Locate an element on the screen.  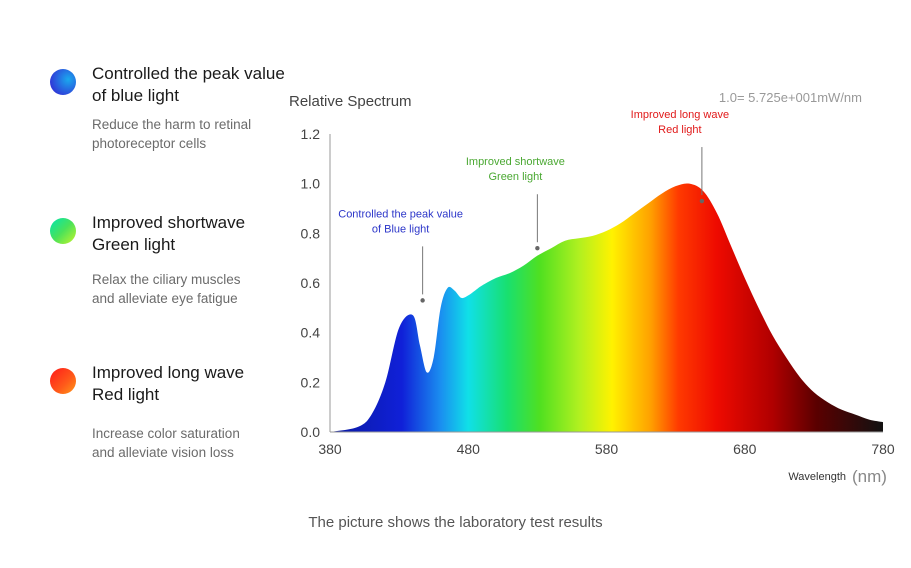
y-tick-label: 0.0 is located at coordinates (311, 432).